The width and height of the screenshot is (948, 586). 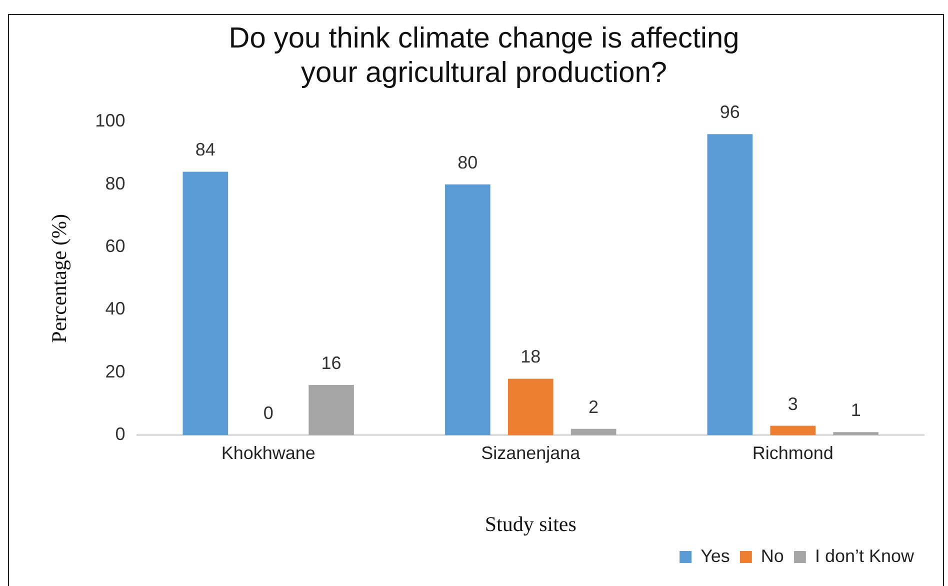 I want to click on data-label: 2, so click(x=593, y=406).